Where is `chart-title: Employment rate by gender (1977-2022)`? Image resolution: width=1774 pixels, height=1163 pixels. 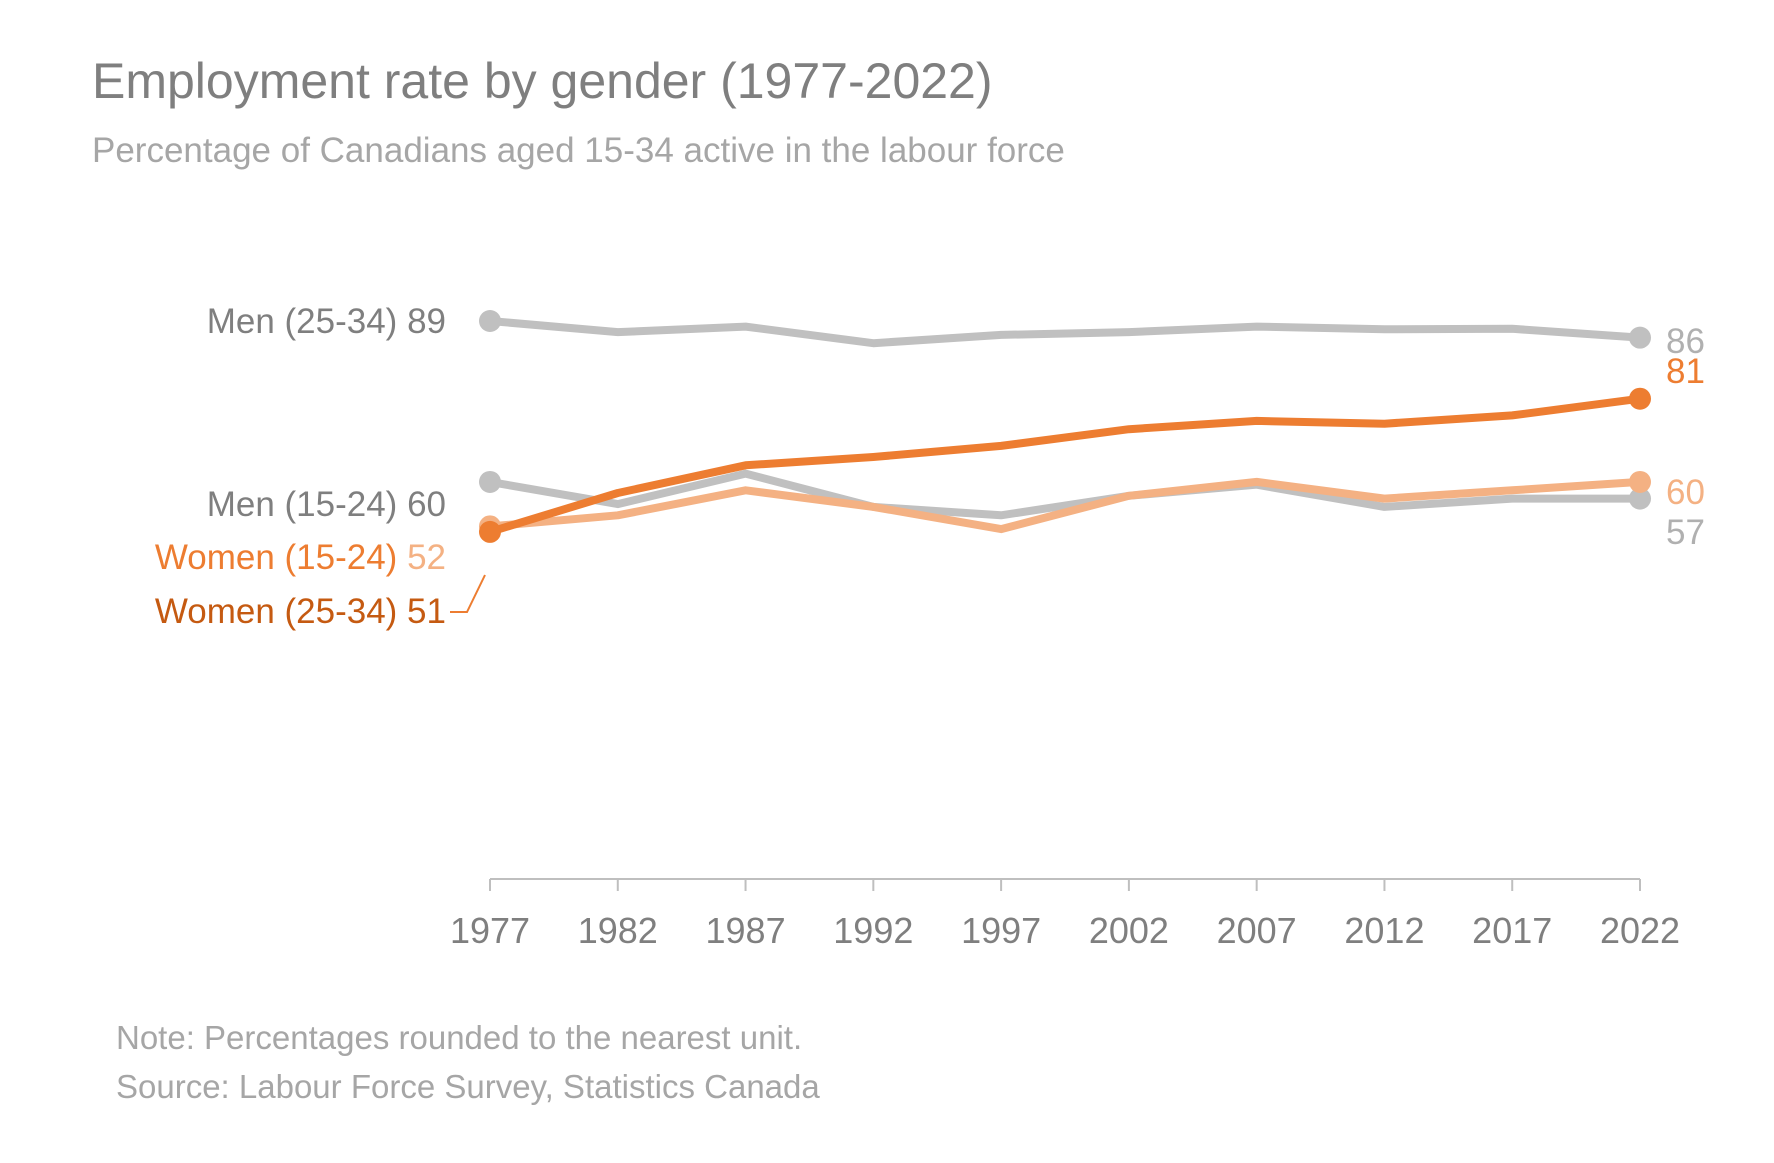 chart-title: Employment rate by gender (1977-2022) is located at coordinates (542, 81).